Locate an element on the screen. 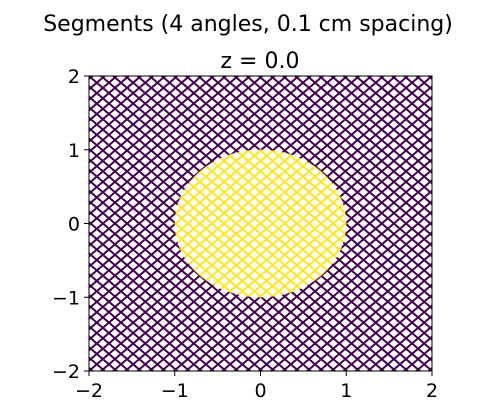 The width and height of the screenshot is (486, 411). x-tick-label: −2 is located at coordinates (89, 391).